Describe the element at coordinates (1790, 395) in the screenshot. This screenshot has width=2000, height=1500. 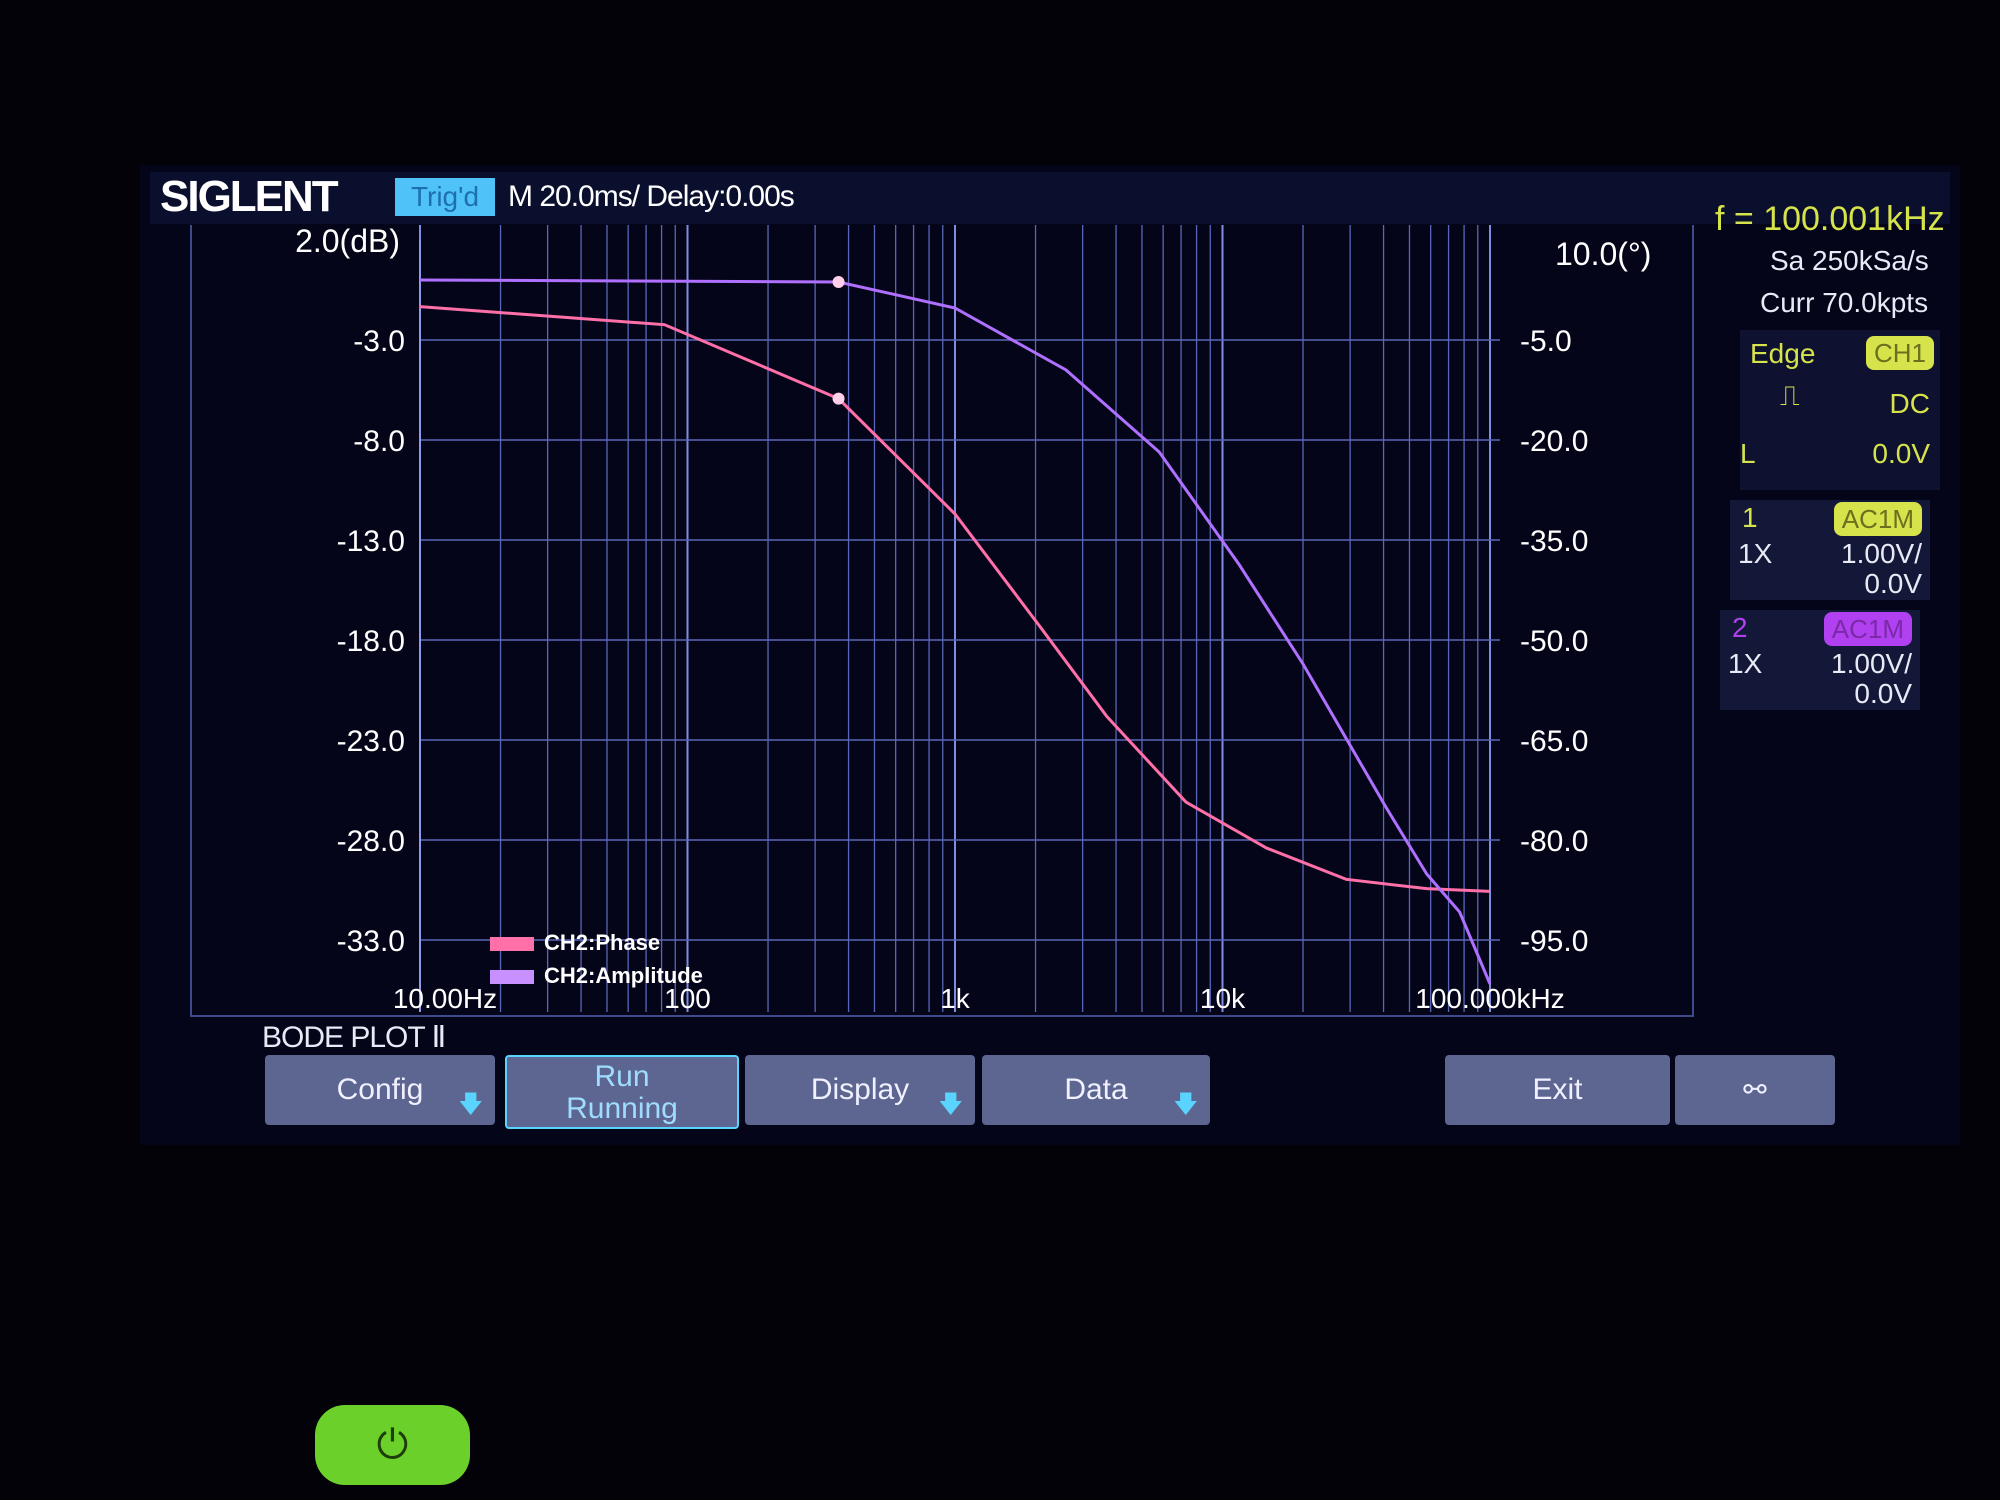
I see `rising-edge-icon: ⎍` at that location.